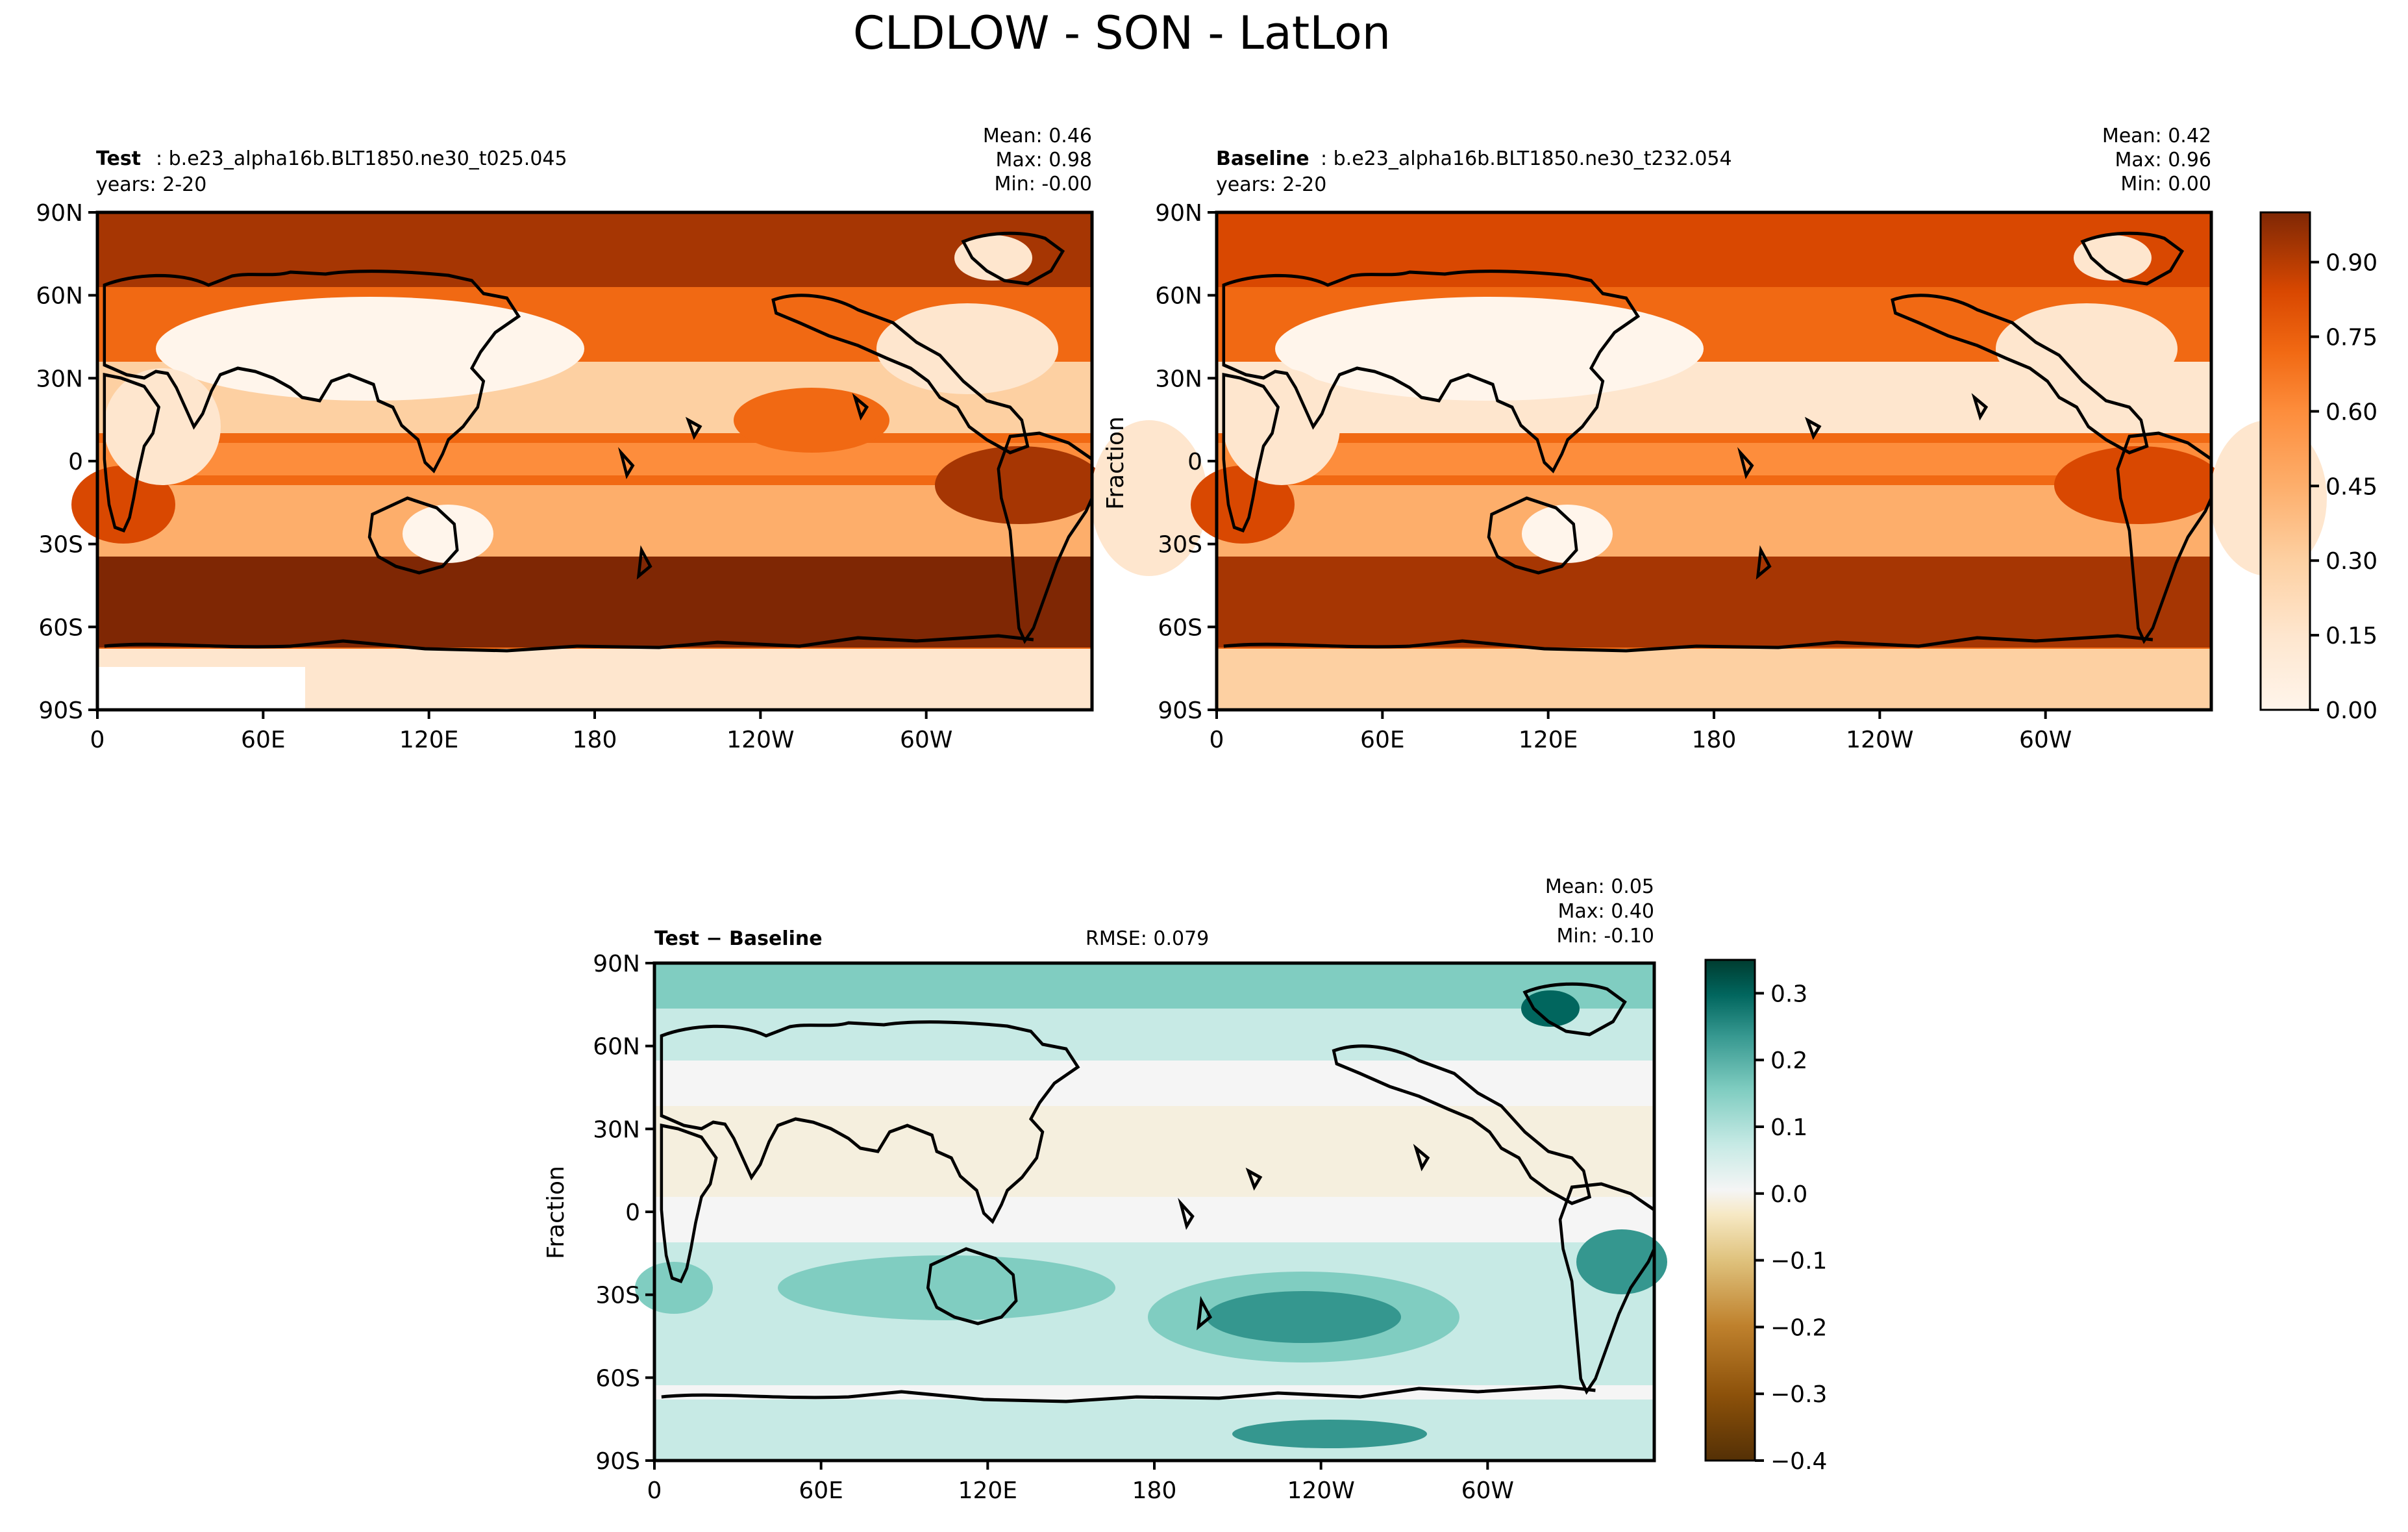 The image size is (2408, 1532). I want to click on colorbar-tick-label: −0.4, so click(1798, 1461).